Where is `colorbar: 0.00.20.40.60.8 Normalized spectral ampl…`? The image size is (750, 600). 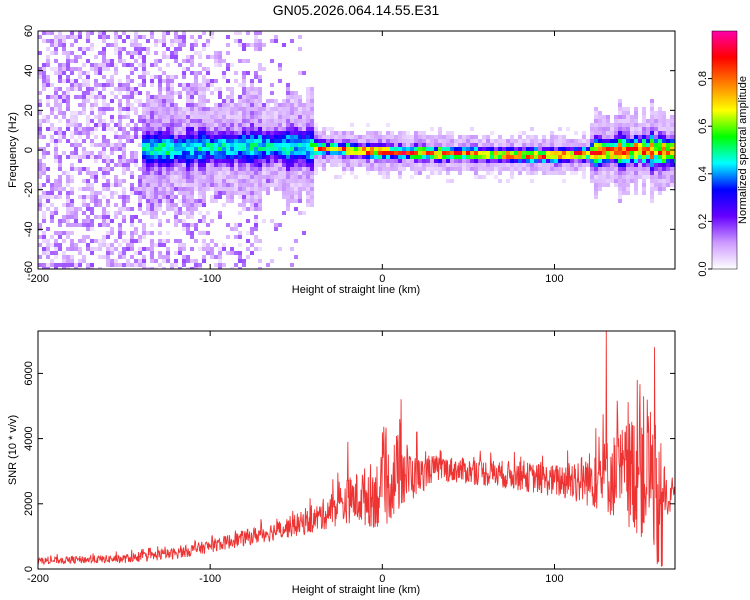
colorbar: 0.00.20.40.60.8 Normalized spectral ampl… is located at coordinates (723, 153).